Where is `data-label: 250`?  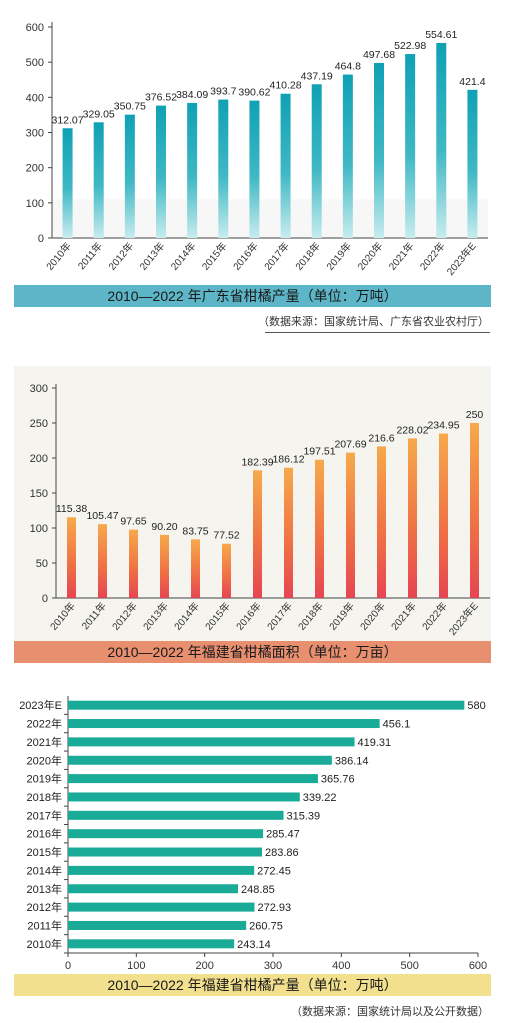 data-label: 250 is located at coordinates (475, 415).